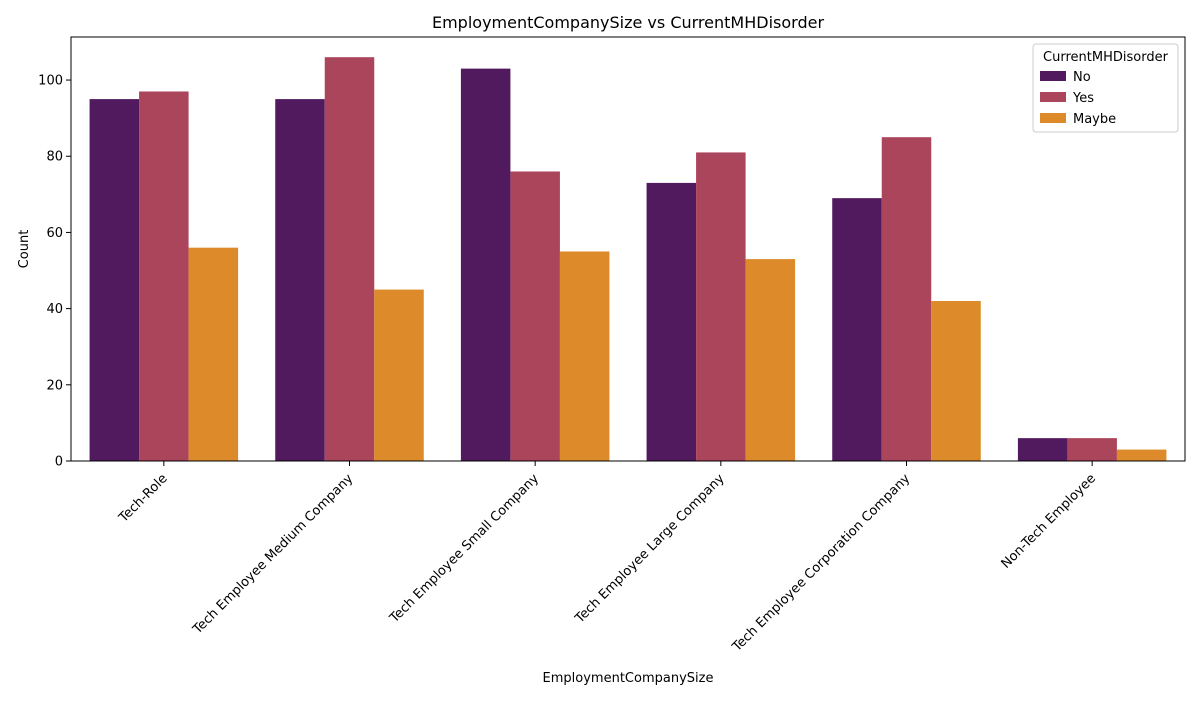 The height and width of the screenshot is (704, 1200). I want to click on y-tick-label: 80, so click(54, 157).